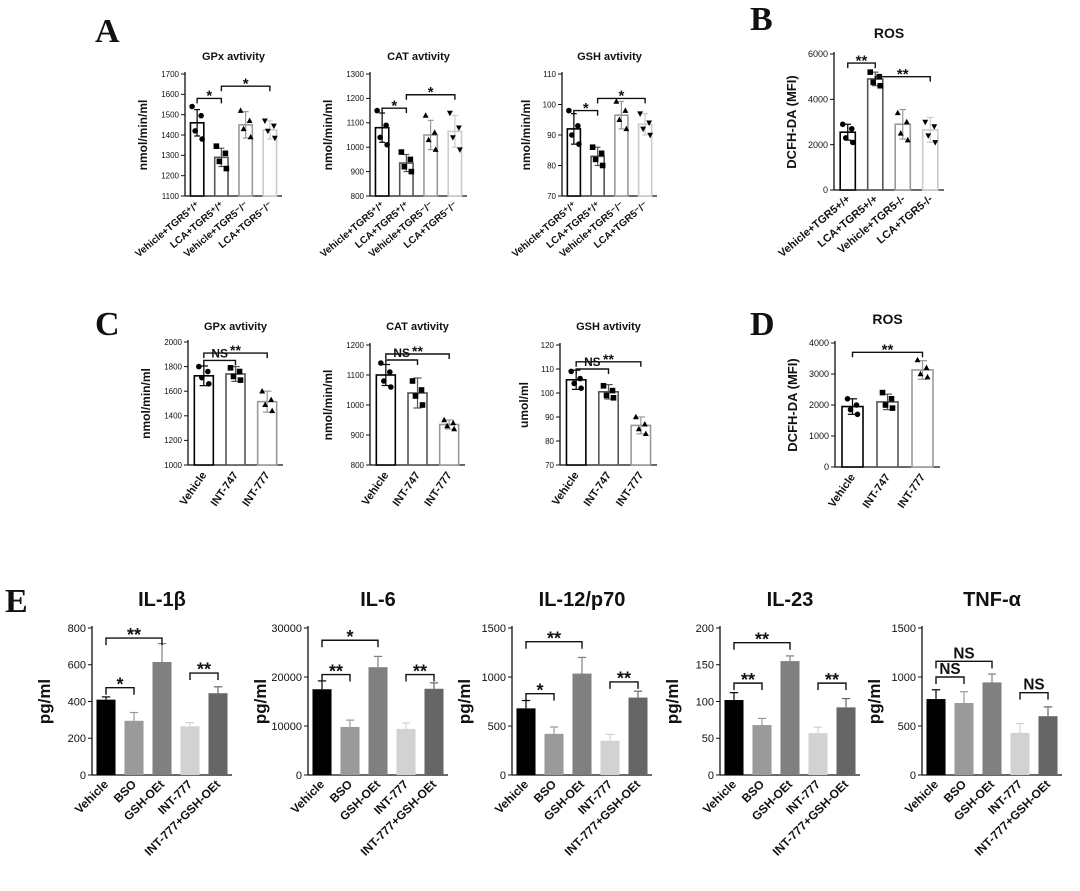 This screenshot has width=1080, height=891. Describe the element at coordinates (173, 342) in the screenshot. I see `chart-c1-ytick-label: 2000` at that location.